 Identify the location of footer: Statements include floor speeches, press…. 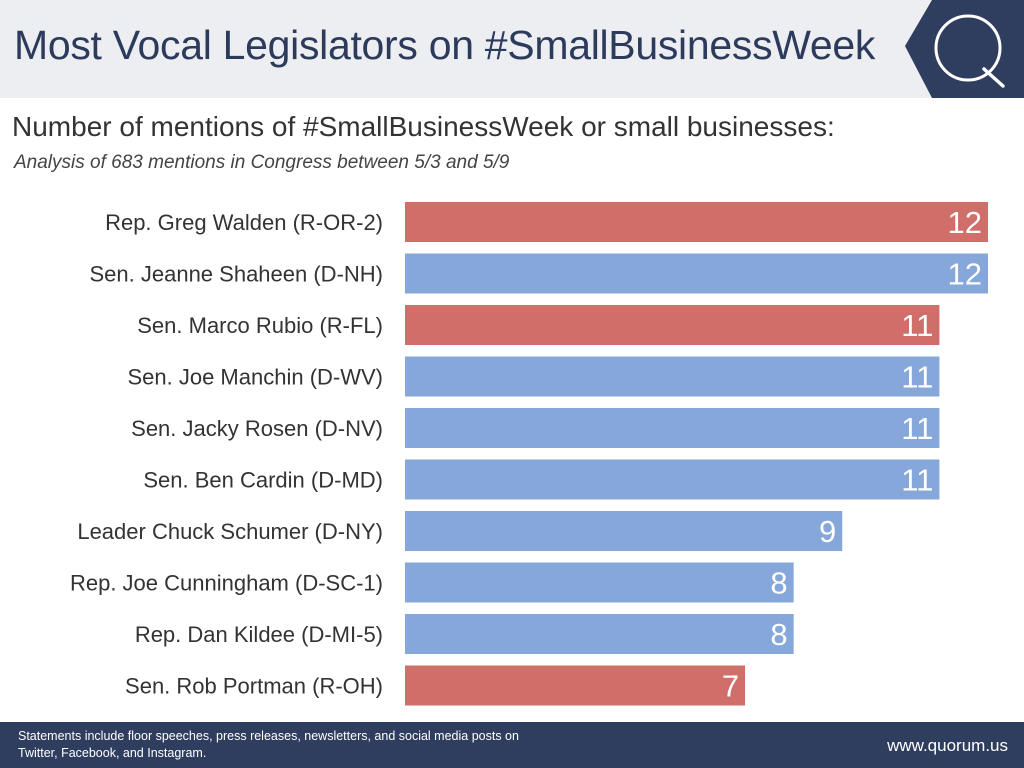
(512, 745).